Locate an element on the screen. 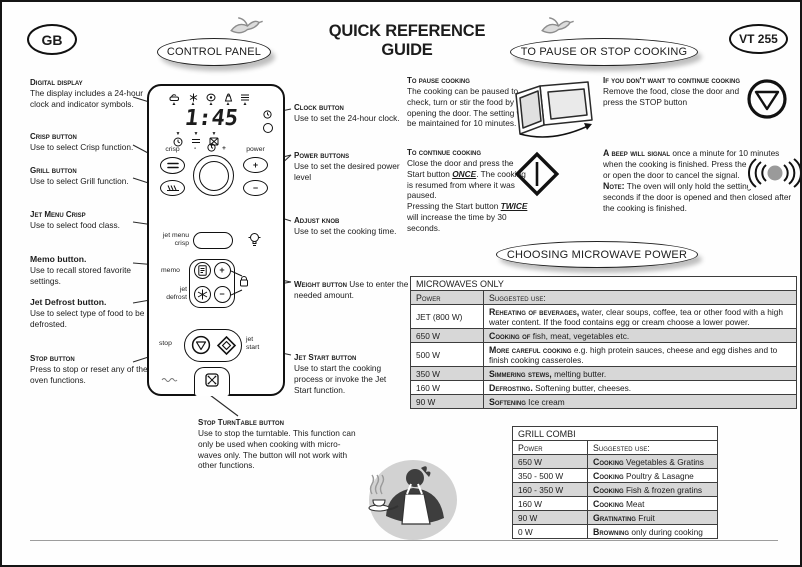  callout-heading: Stop button is located at coordinates (52, 358).